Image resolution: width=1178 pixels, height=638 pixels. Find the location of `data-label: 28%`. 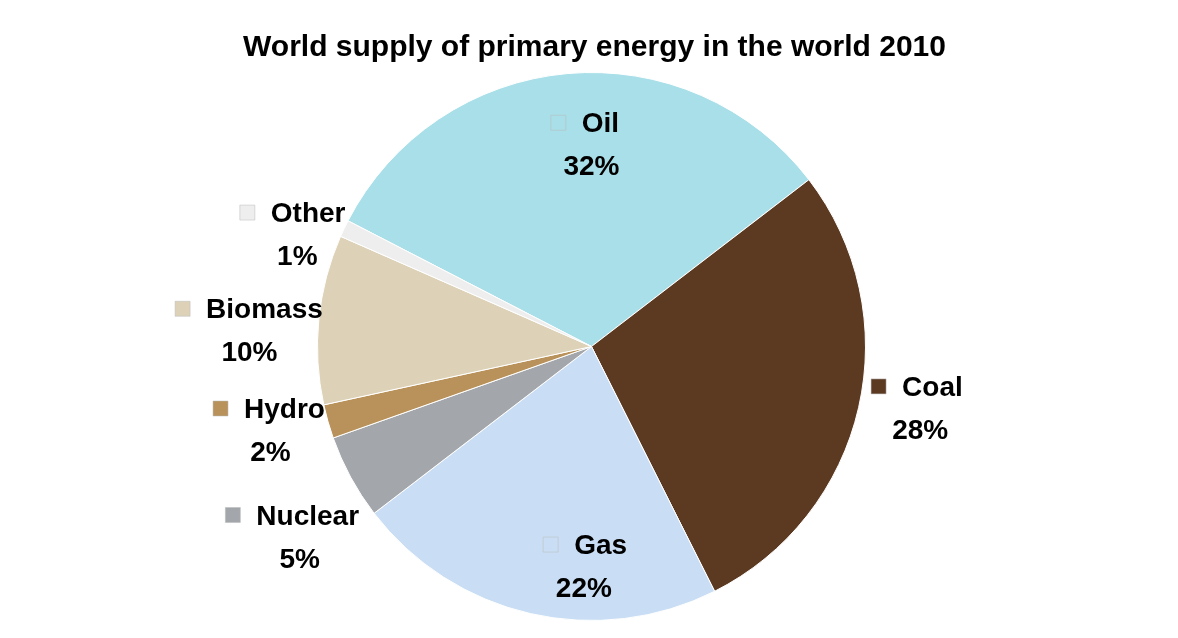

data-label: 28% is located at coordinates (920, 429).